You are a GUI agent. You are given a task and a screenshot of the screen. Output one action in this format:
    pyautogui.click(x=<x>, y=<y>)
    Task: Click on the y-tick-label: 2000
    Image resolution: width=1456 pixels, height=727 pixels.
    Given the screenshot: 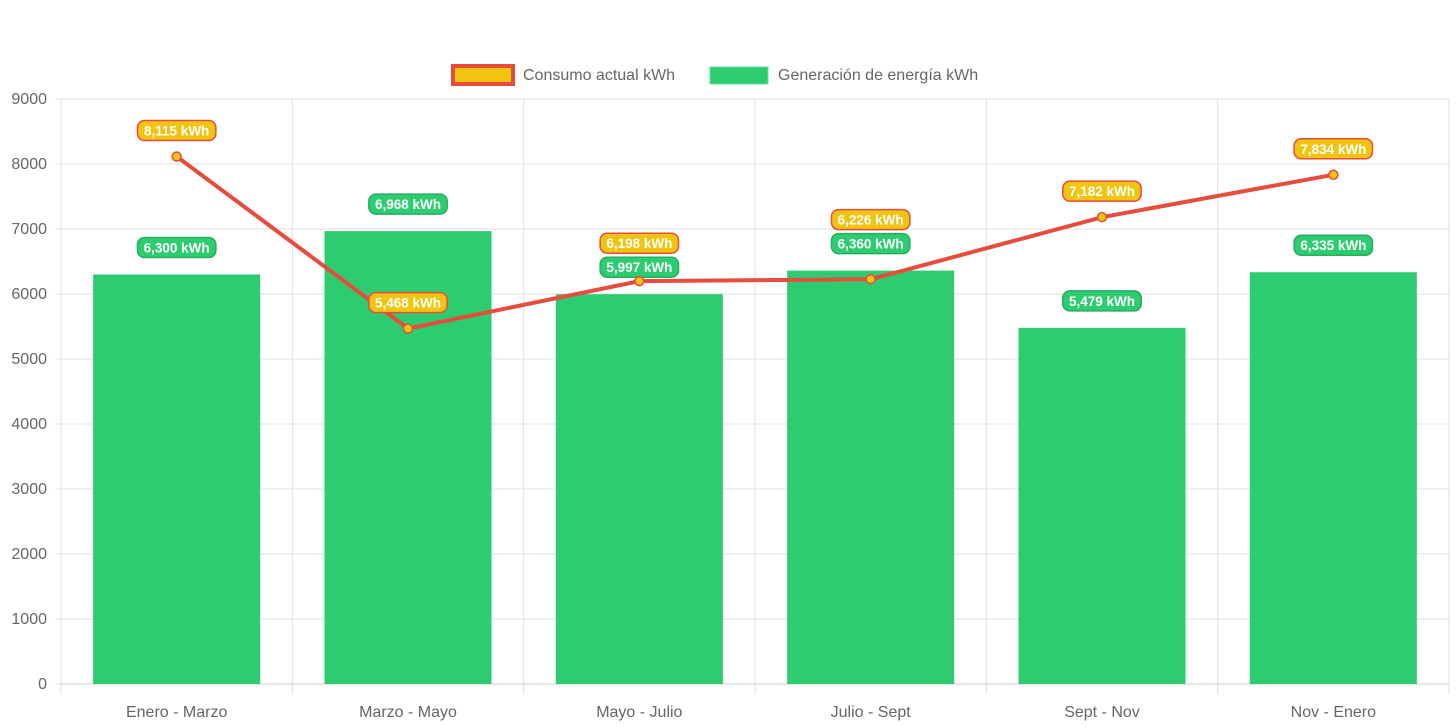 What is the action you would take?
    pyautogui.click(x=29, y=554)
    